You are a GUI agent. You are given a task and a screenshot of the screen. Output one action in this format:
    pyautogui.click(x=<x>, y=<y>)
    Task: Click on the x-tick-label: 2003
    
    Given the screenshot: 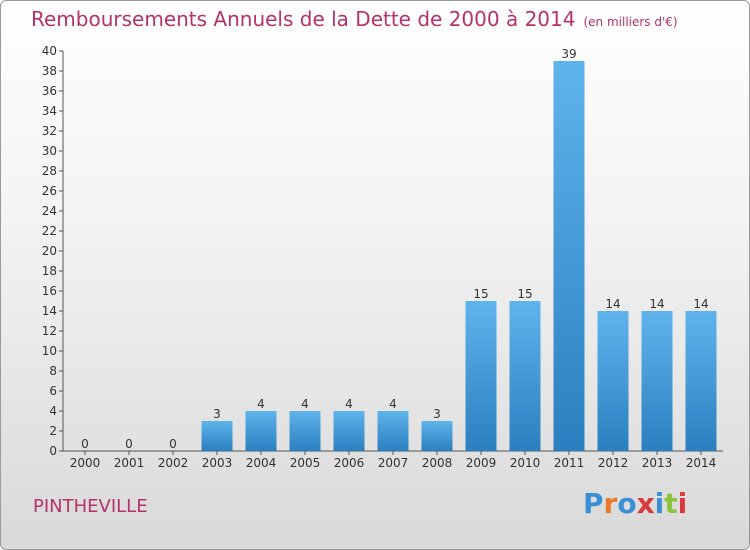 What is the action you would take?
    pyautogui.click(x=217, y=463)
    